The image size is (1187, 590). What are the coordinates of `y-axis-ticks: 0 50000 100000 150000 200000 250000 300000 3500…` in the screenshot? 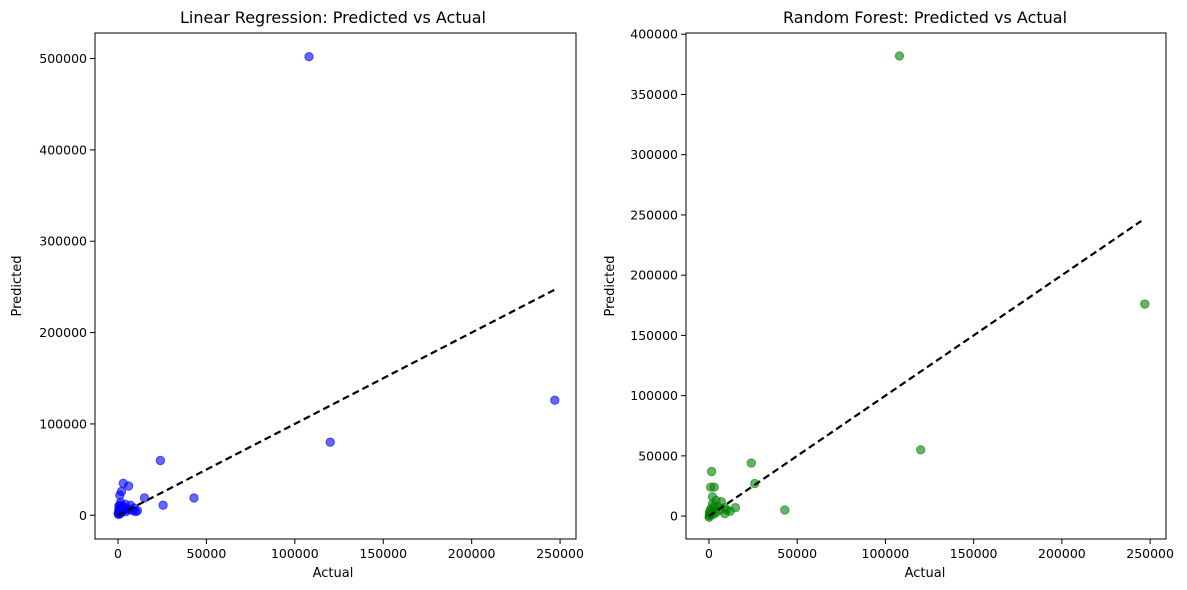 It's located at (658, 275).